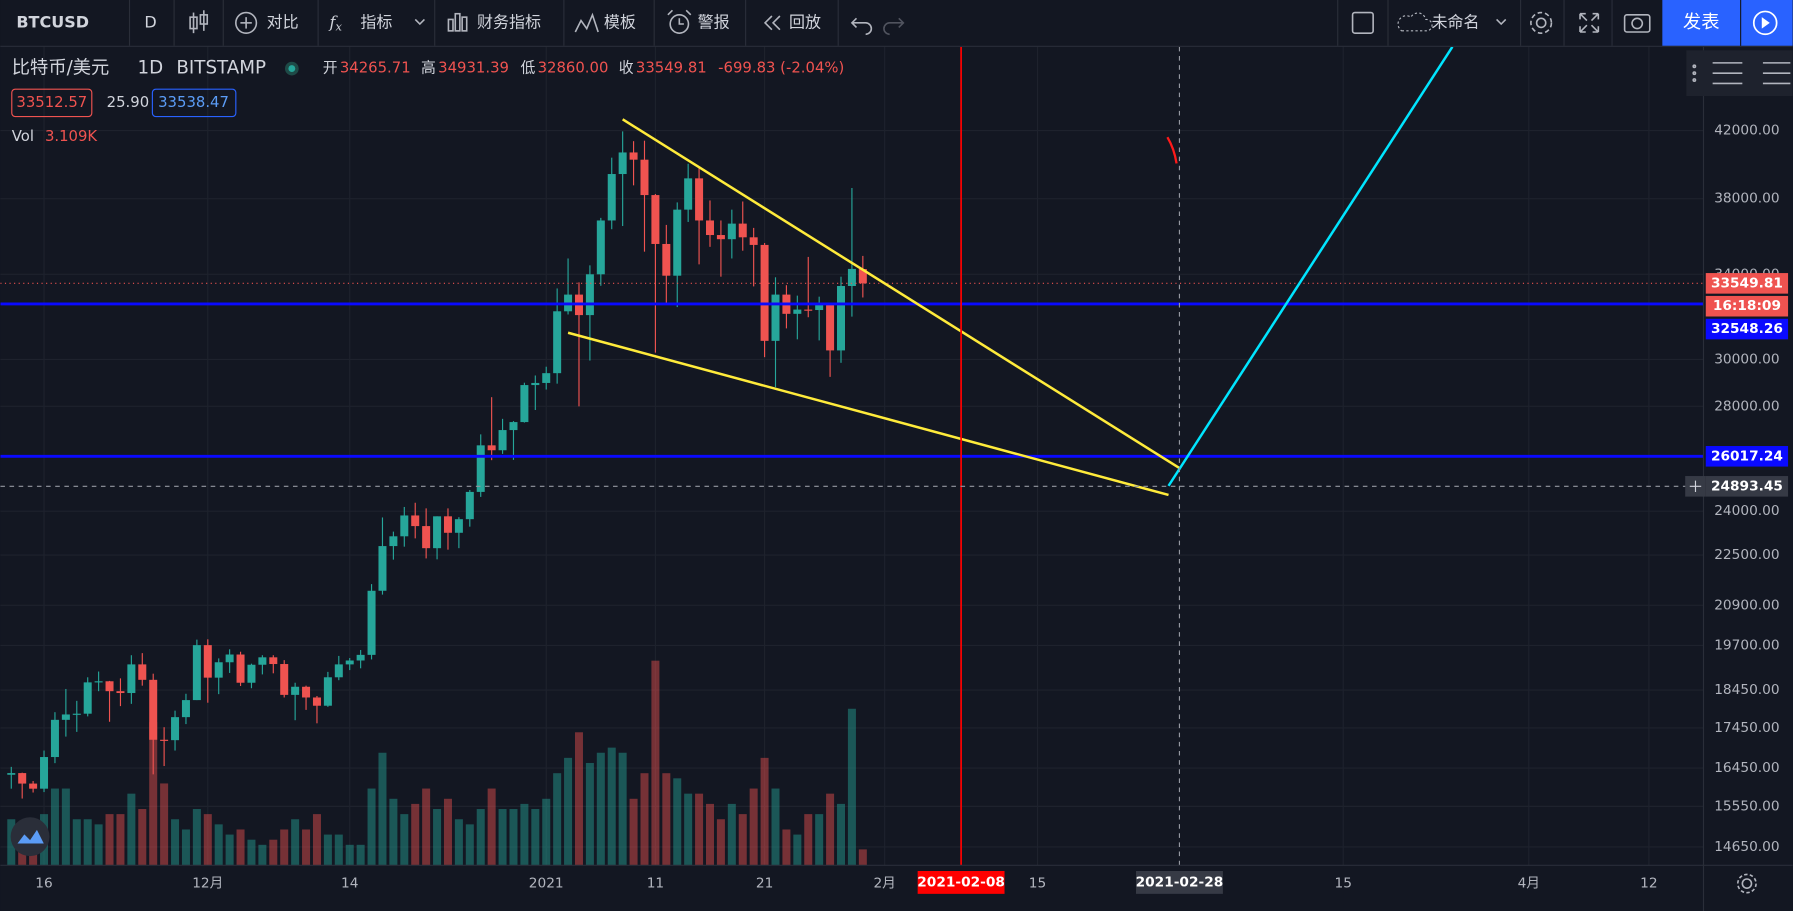 Image resolution: width=1793 pixels, height=911 pixels. I want to click on redo-button, so click(894, 26).